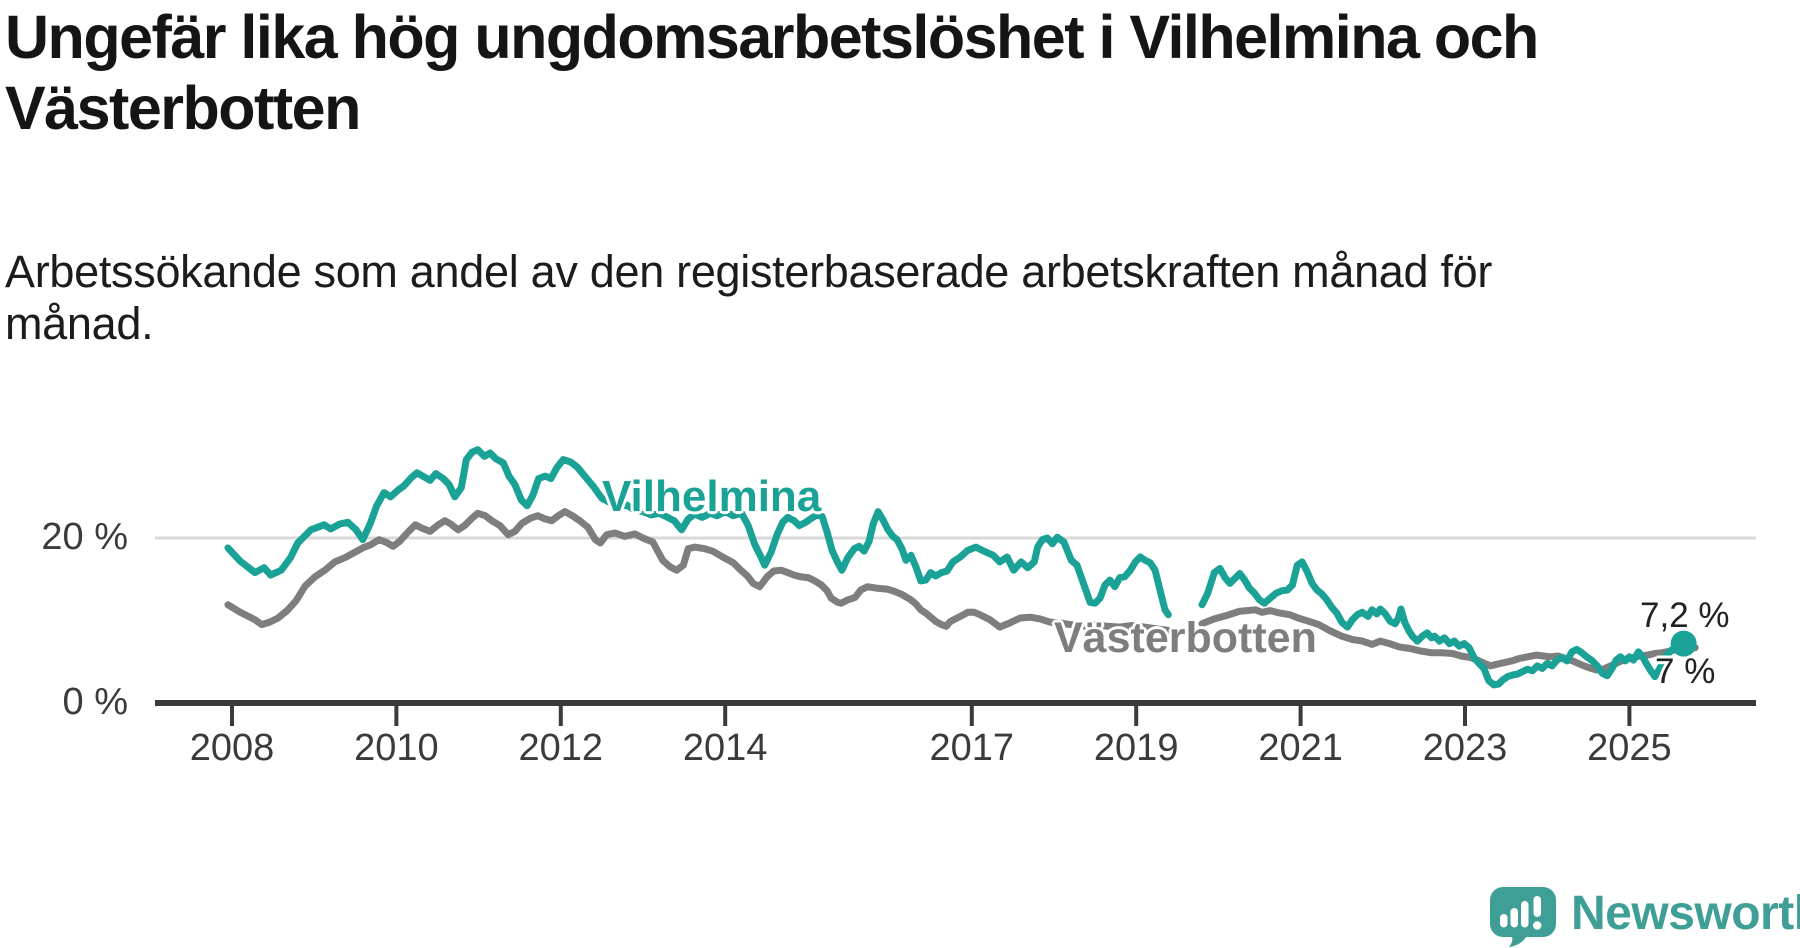 This screenshot has height=948, width=1800. Describe the element at coordinates (183, 108) in the screenshot. I see `title-line-2: Västerbotten` at that location.